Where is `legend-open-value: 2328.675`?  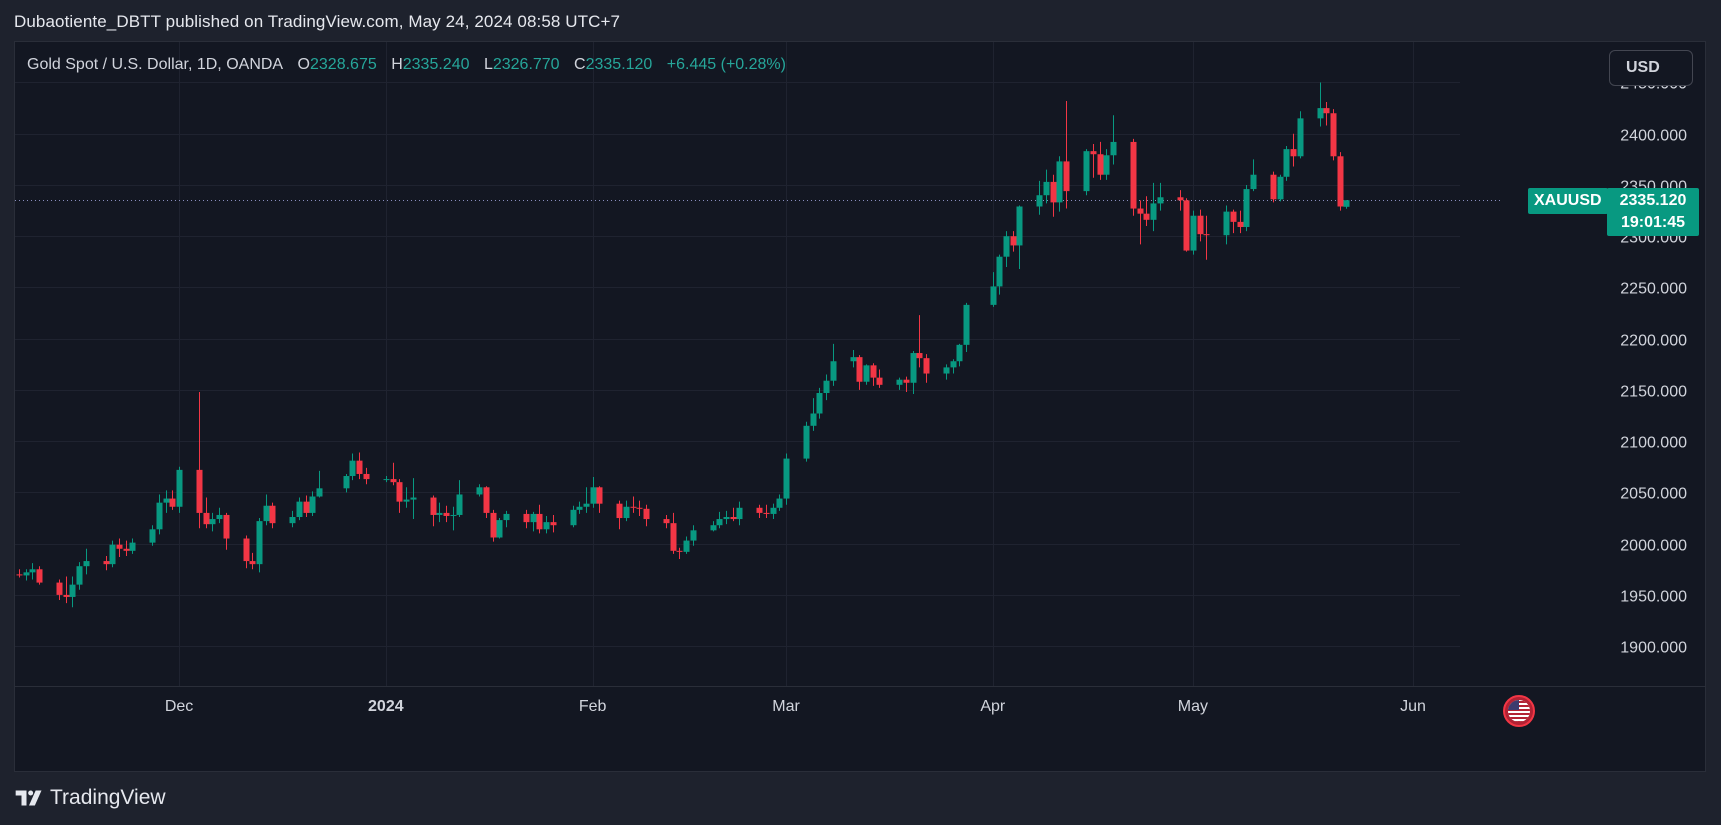
legend-open-value: 2328.675 is located at coordinates (343, 64).